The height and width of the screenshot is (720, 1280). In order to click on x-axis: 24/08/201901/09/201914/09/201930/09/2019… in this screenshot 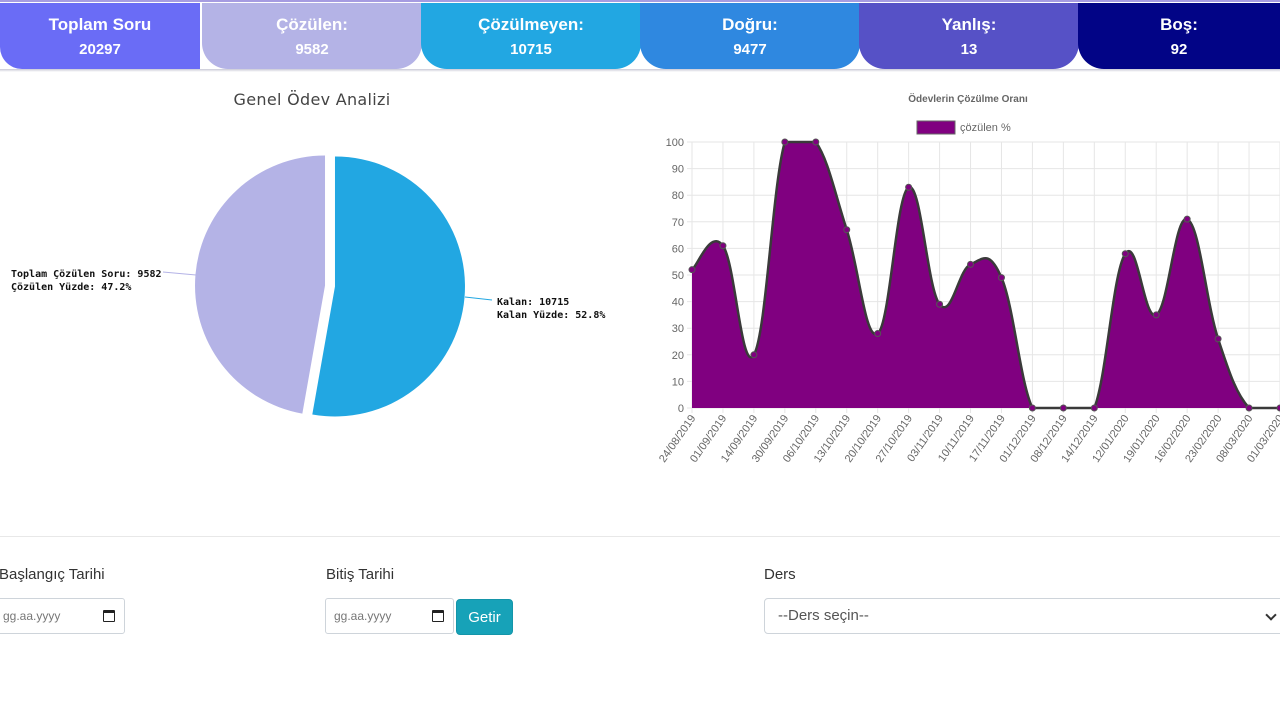, I will do `click(968, 439)`.